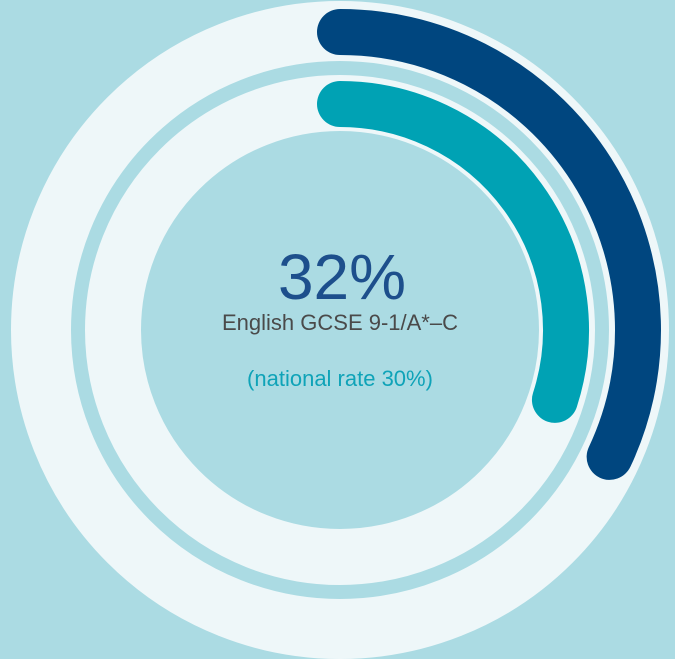 The height and width of the screenshot is (659, 675). What do you see at coordinates (340, 322) in the screenshot?
I see `metric-label: English GCSE 9-1/A*–C` at bounding box center [340, 322].